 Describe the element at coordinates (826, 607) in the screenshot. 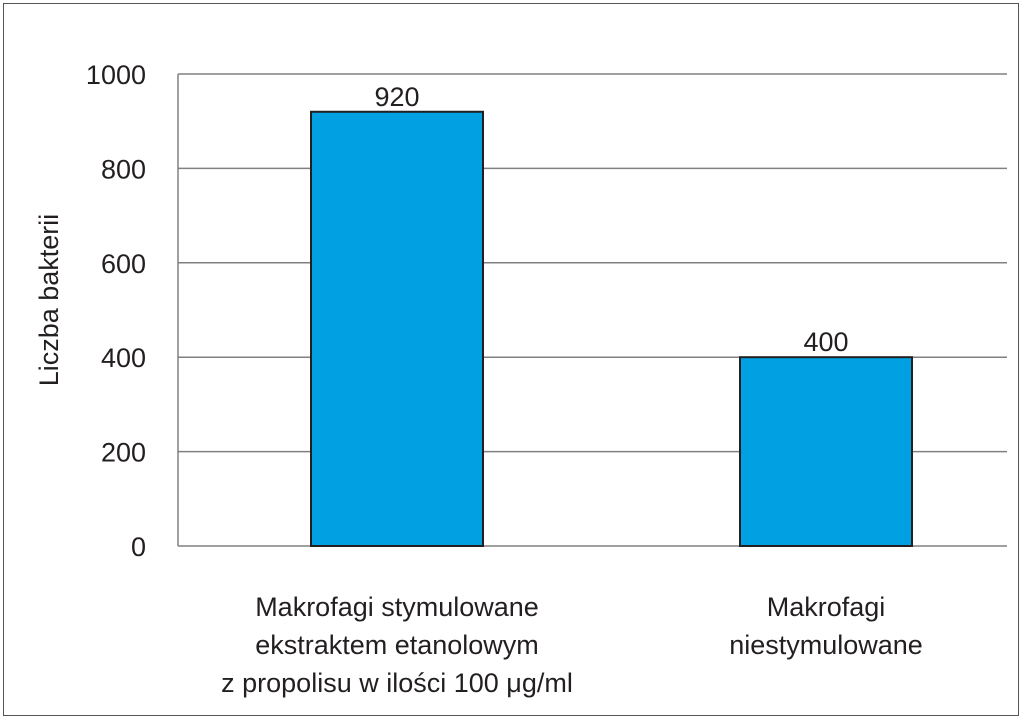

I see `category-label-line: Makrofagi` at that location.